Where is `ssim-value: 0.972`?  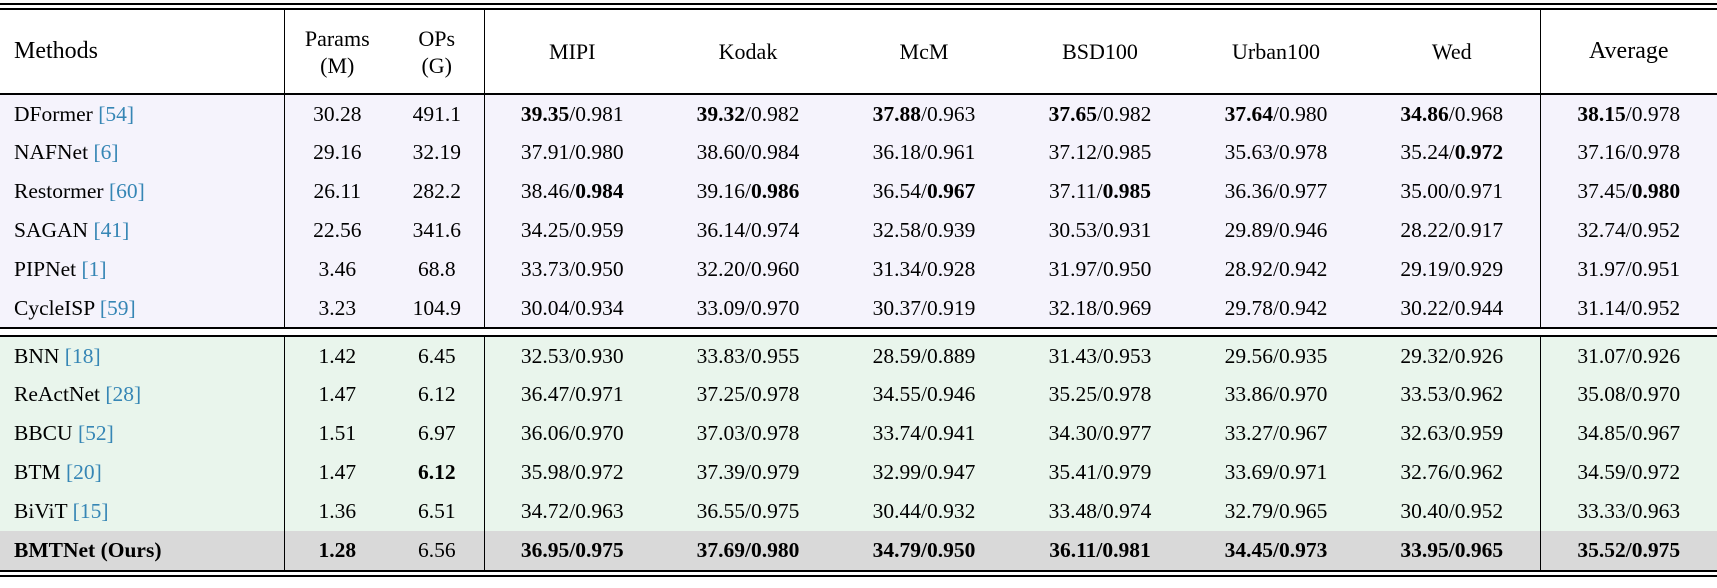
ssim-value: 0.972 is located at coordinates (1479, 152).